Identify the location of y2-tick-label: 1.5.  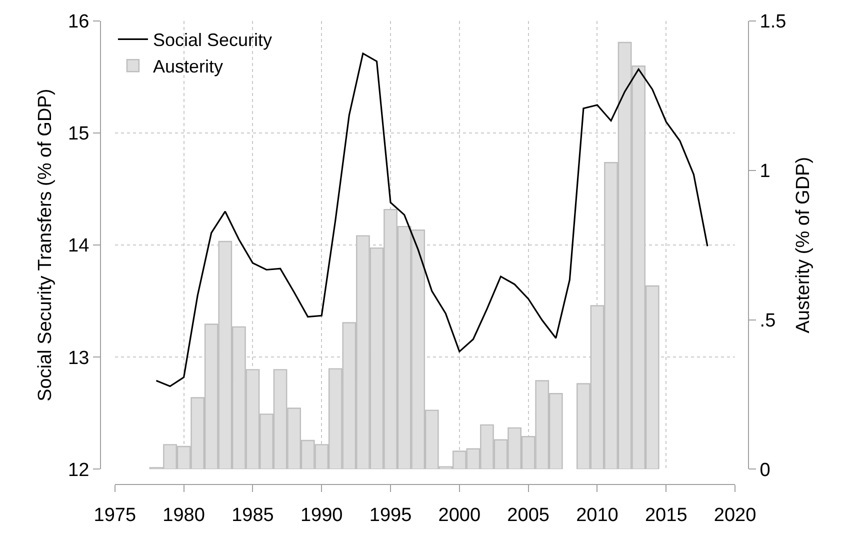
(773, 22).